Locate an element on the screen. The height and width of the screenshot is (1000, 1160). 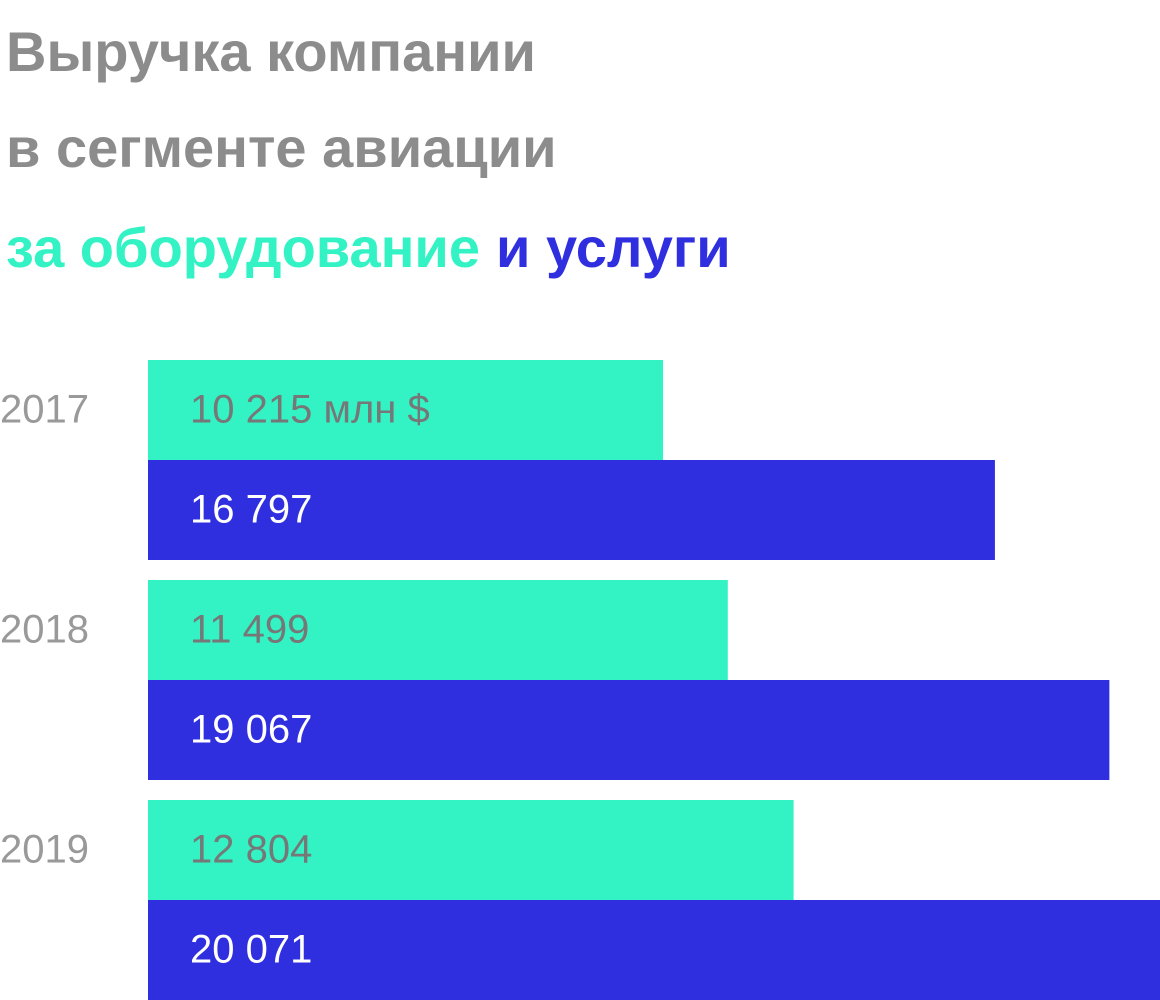
chart-title: в сегменте авиации is located at coordinates (281, 147).